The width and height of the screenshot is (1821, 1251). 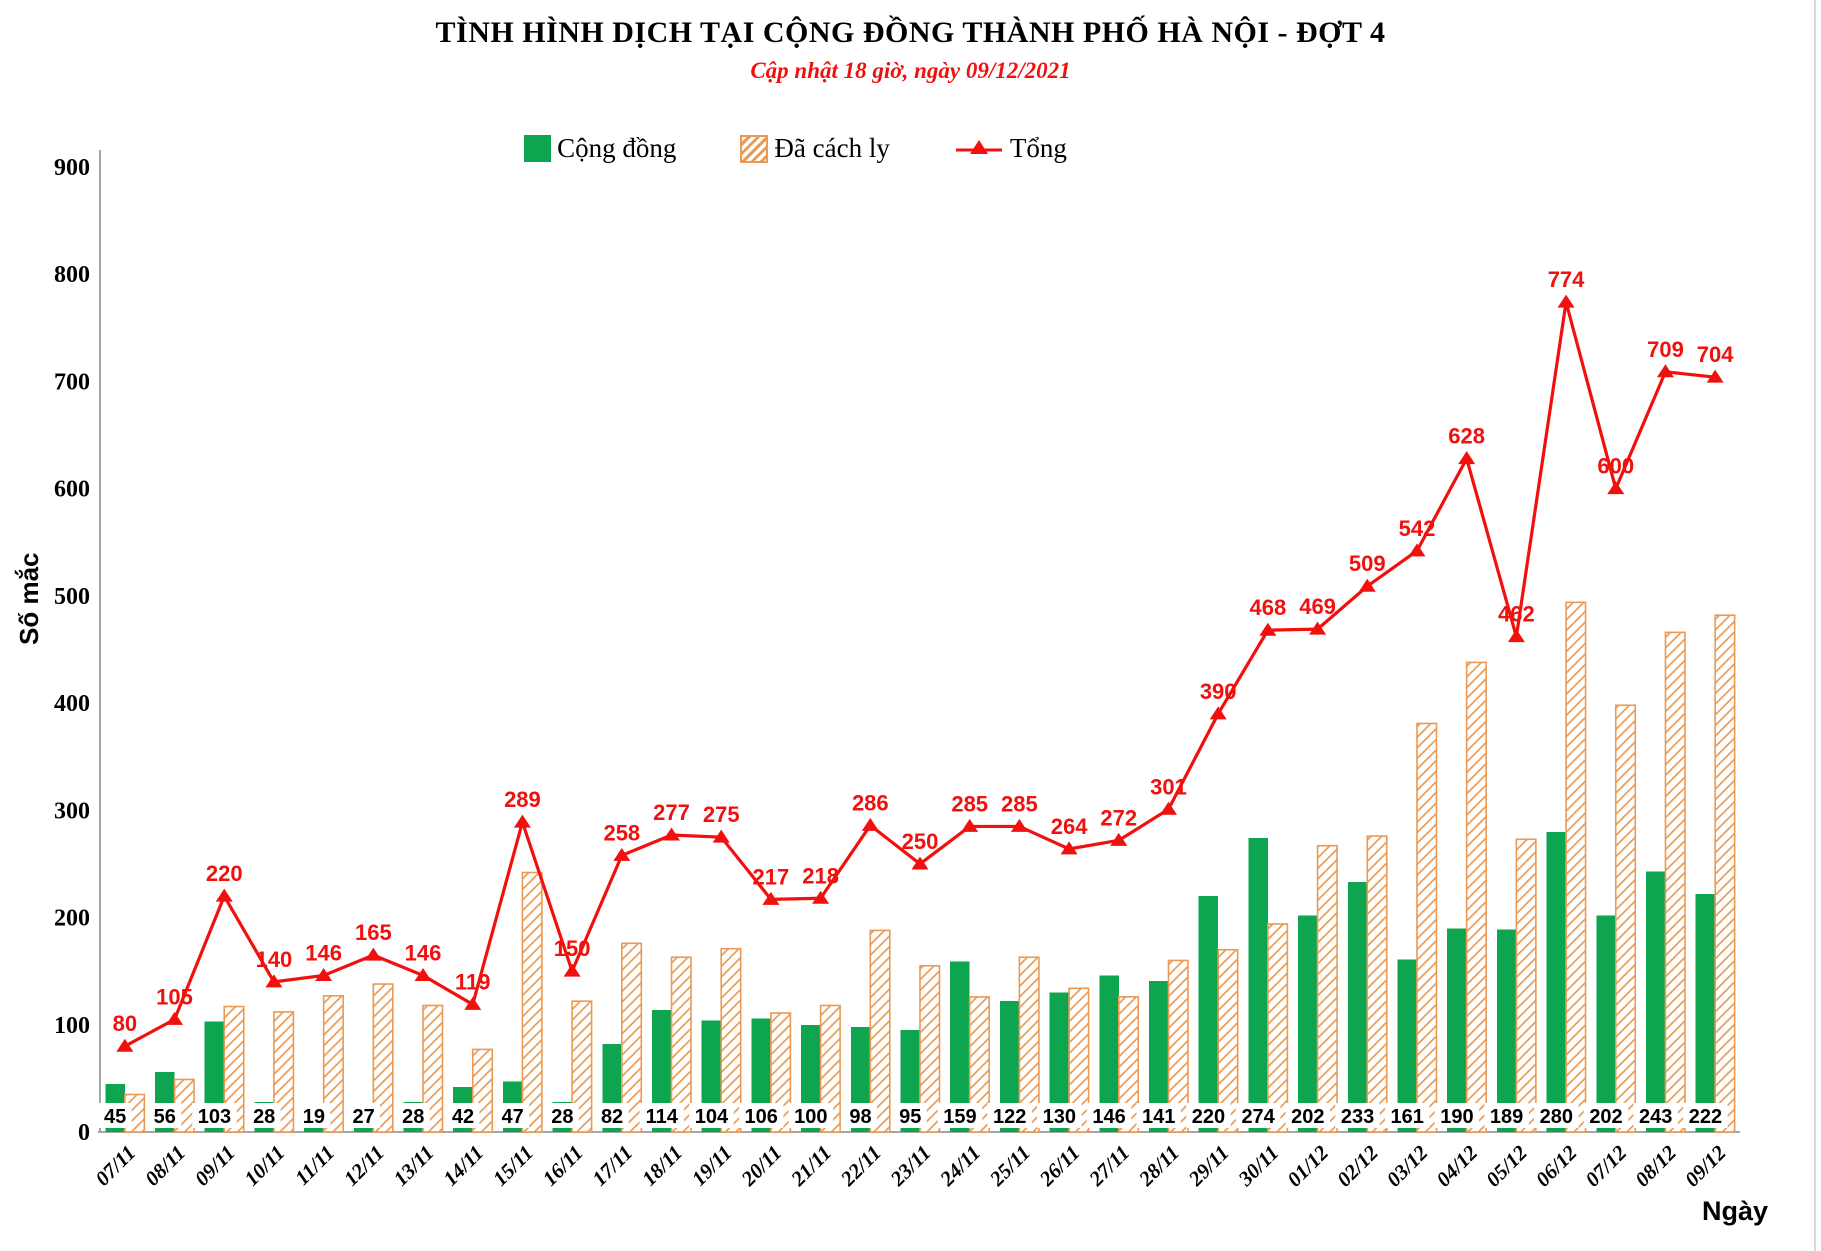 What do you see at coordinates (1069, 826) in the screenshot?
I see `tong-value-label: 264` at bounding box center [1069, 826].